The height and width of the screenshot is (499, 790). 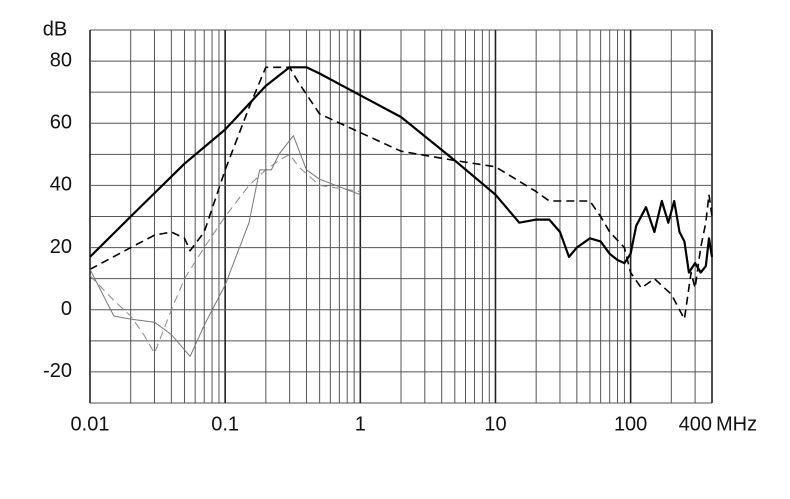 What do you see at coordinates (55, 29) in the screenshot?
I see `y-unit-label: dB` at bounding box center [55, 29].